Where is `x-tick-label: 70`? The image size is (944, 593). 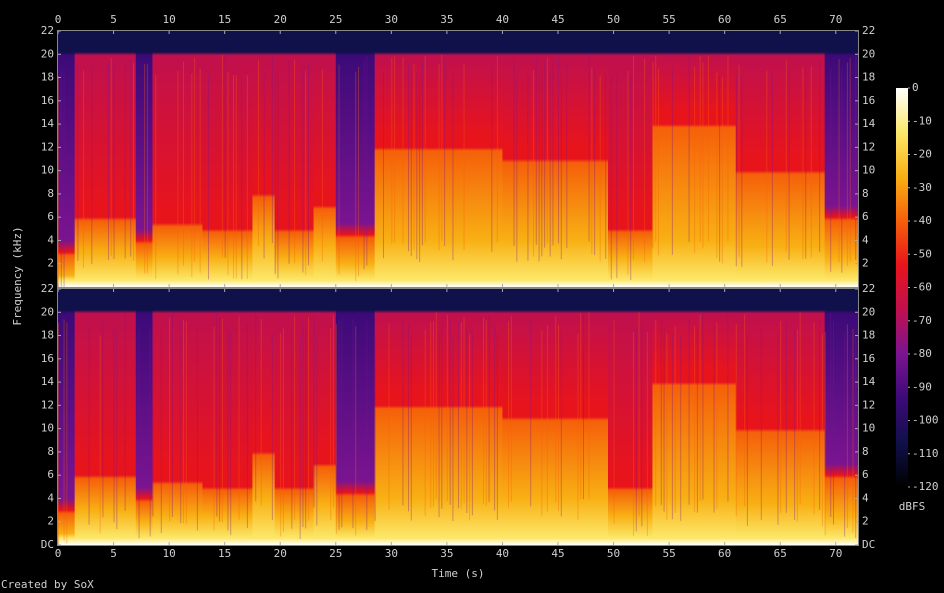 x-tick-label: 70 is located at coordinates (835, 553).